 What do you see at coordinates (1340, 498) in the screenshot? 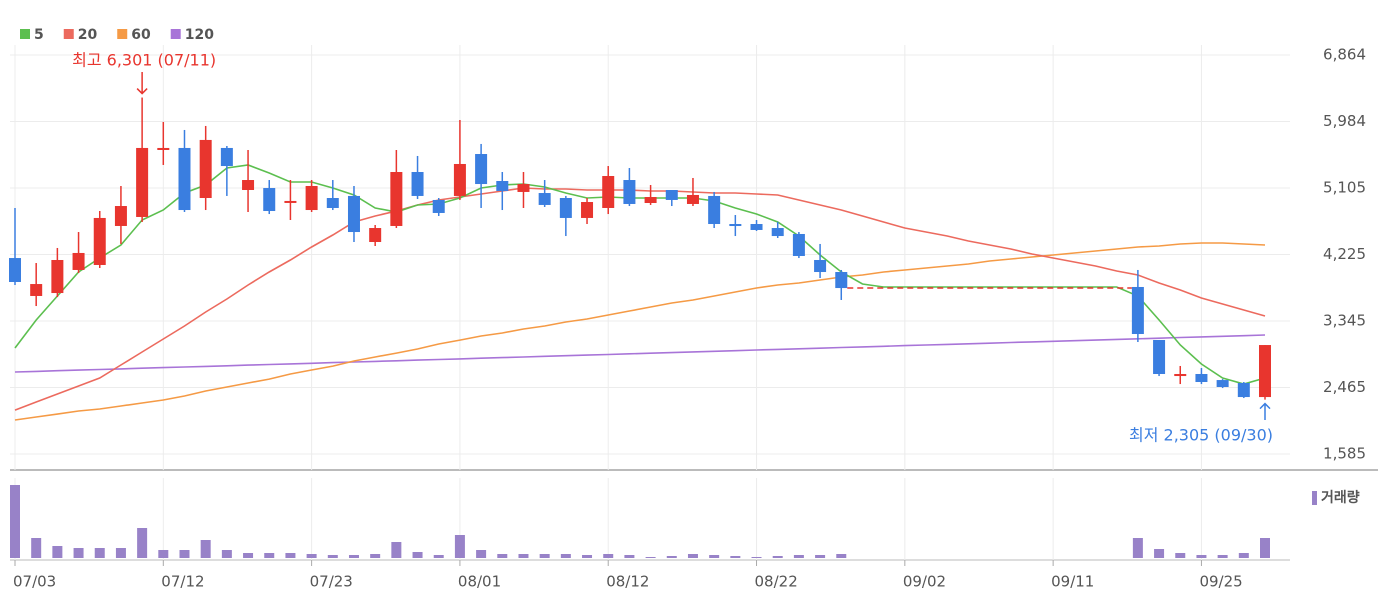
I see `legend-label: 거래량` at bounding box center [1340, 498].